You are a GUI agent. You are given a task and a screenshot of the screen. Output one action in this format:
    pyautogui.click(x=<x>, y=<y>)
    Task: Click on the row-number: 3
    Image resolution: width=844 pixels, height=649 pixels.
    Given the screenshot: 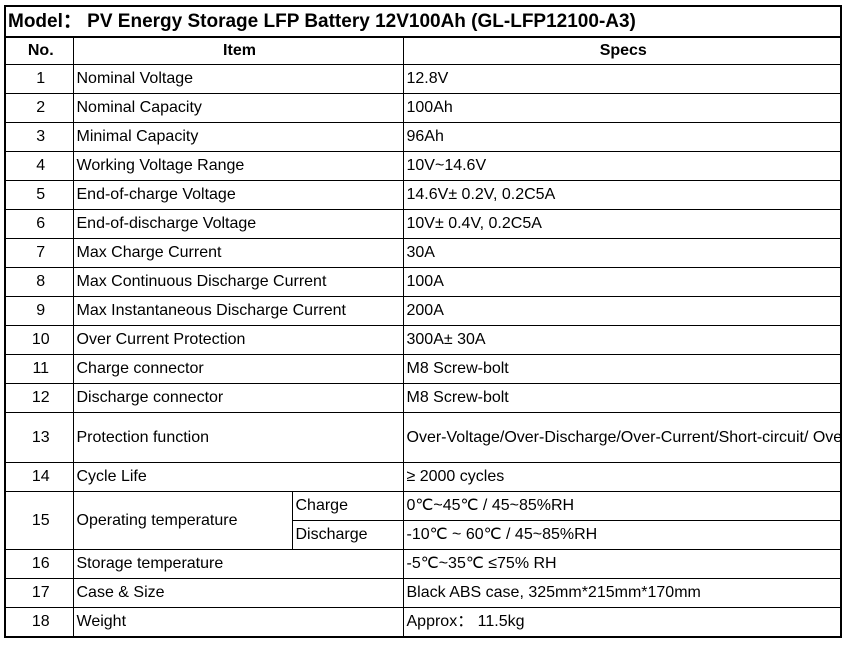 What is the action you would take?
    pyautogui.click(x=39, y=137)
    